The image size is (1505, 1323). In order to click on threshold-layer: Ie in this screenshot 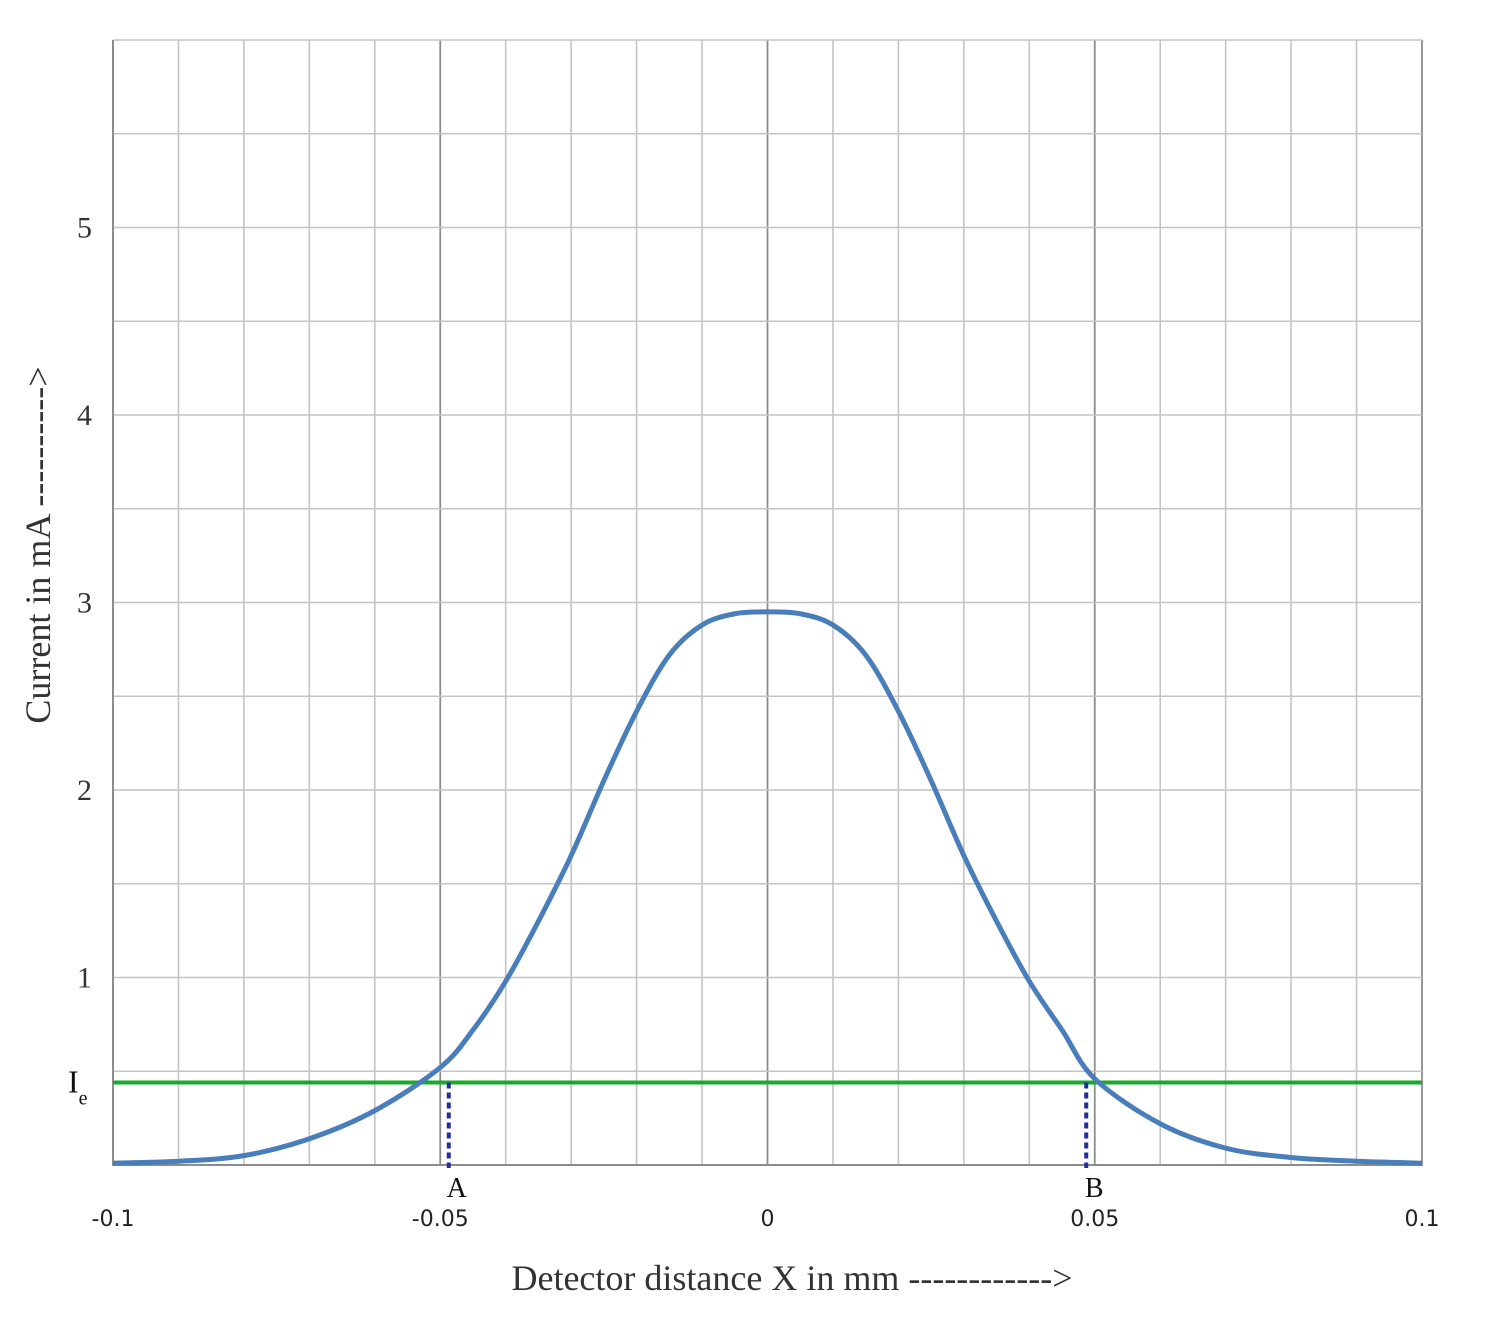, I will do `click(745, 1087)`.